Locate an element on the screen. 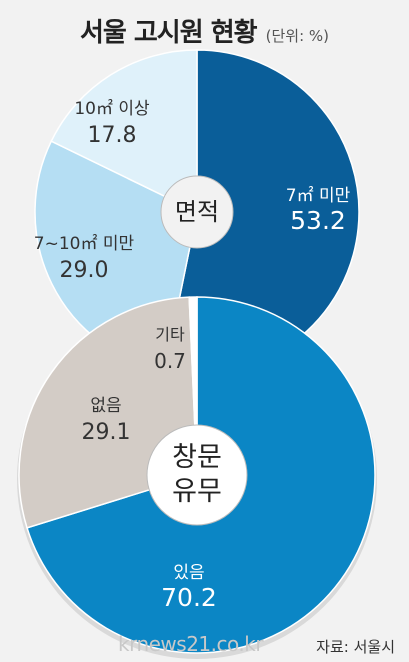 This screenshot has width=409, height=662. pie-center-label: 창문 유무 is located at coordinates (197, 474).